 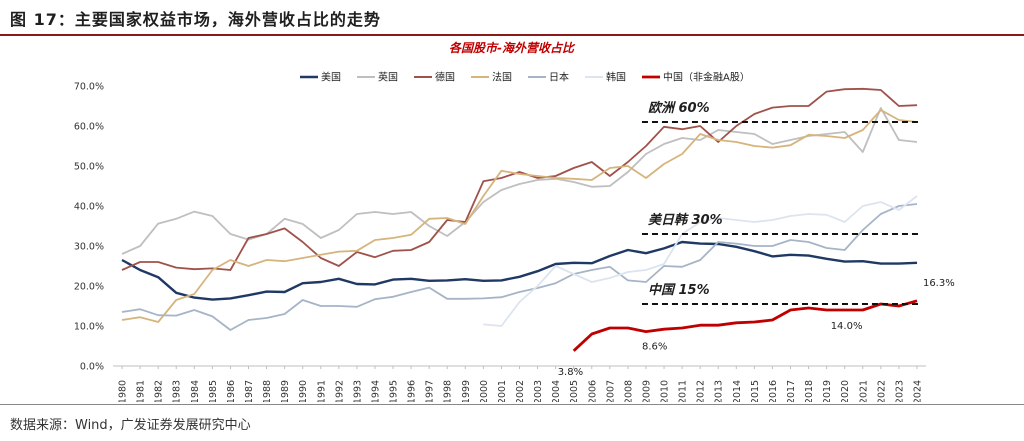 What do you see at coordinates (610, 391) in the screenshot?
I see `x-tick-label: 2007` at bounding box center [610, 391].